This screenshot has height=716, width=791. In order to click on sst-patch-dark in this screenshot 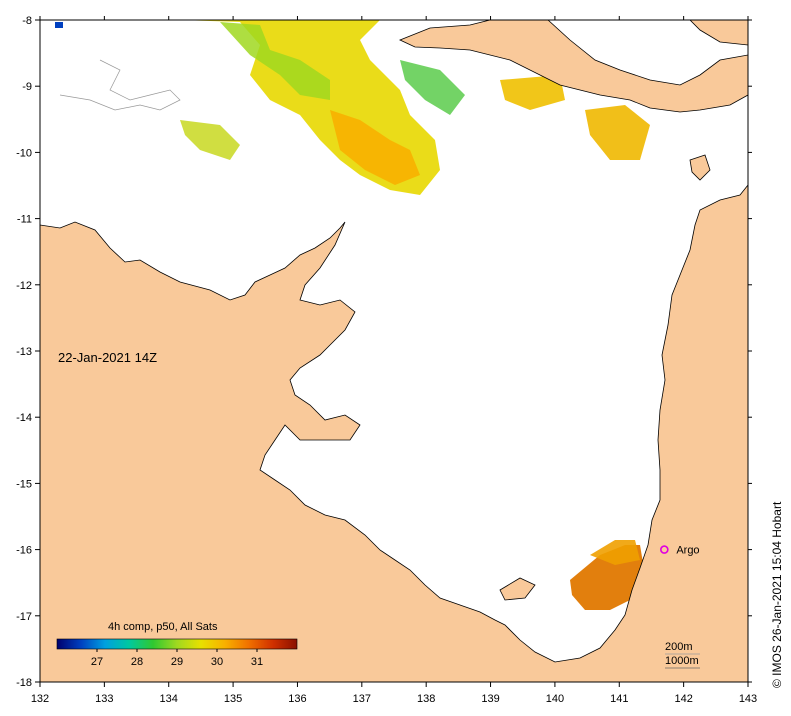, I will do `click(59, 25)`.